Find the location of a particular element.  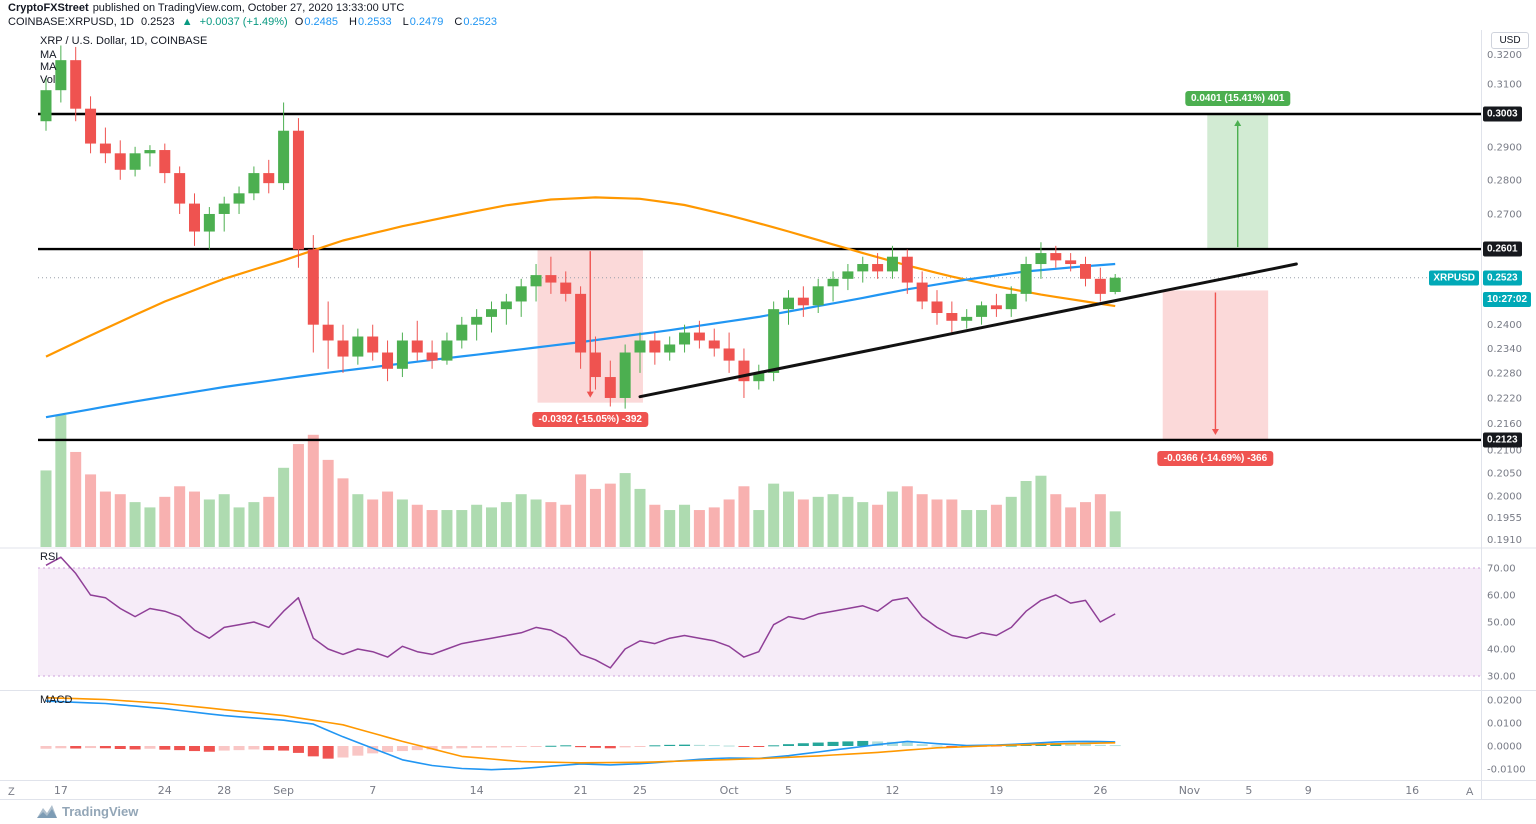

ohlc-high: H0.2533 is located at coordinates (370, 22).